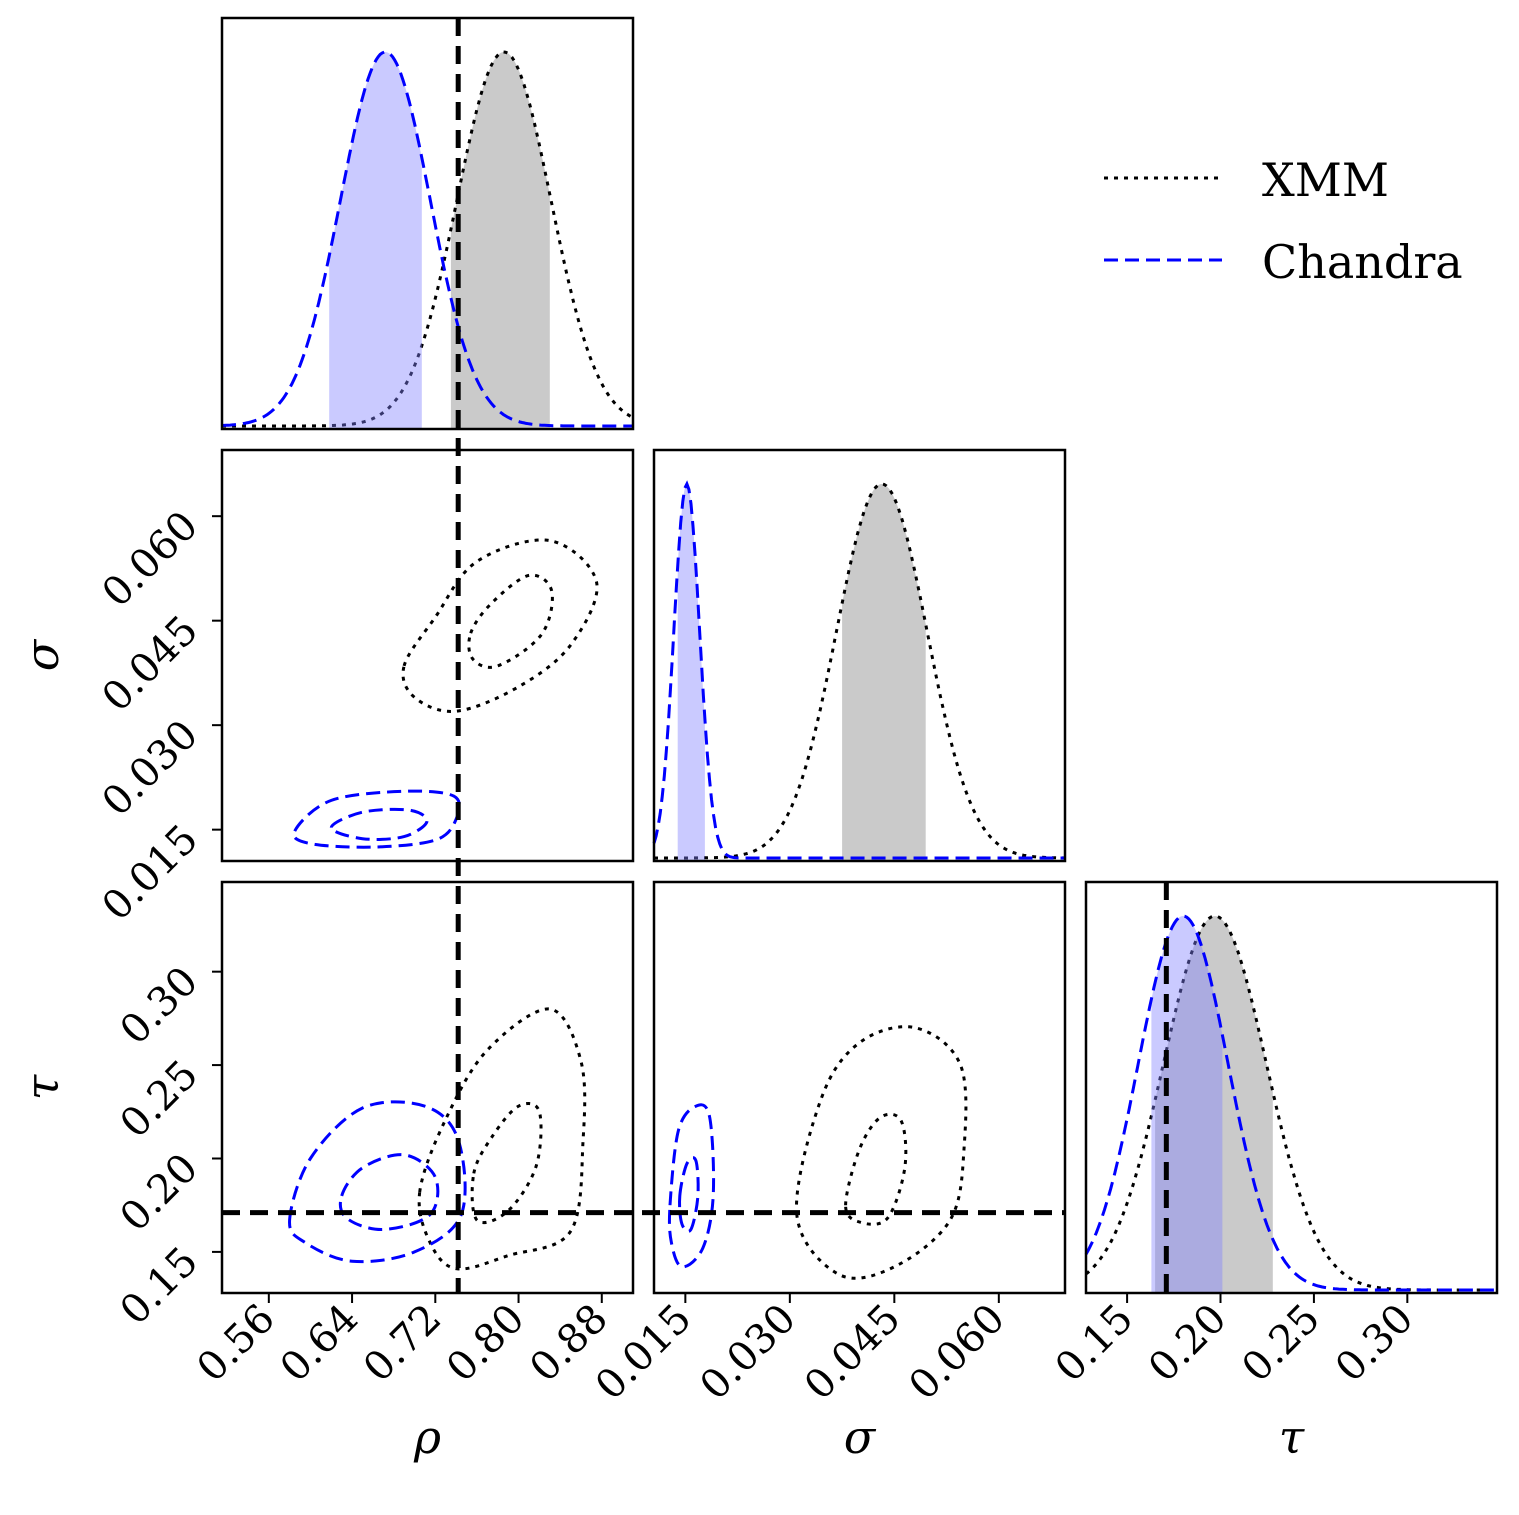 This screenshot has width=1519, height=1515. What do you see at coordinates (151, 873) in the screenshot?
I see `y-tick-label-sigma: 0.015` at bounding box center [151, 873].